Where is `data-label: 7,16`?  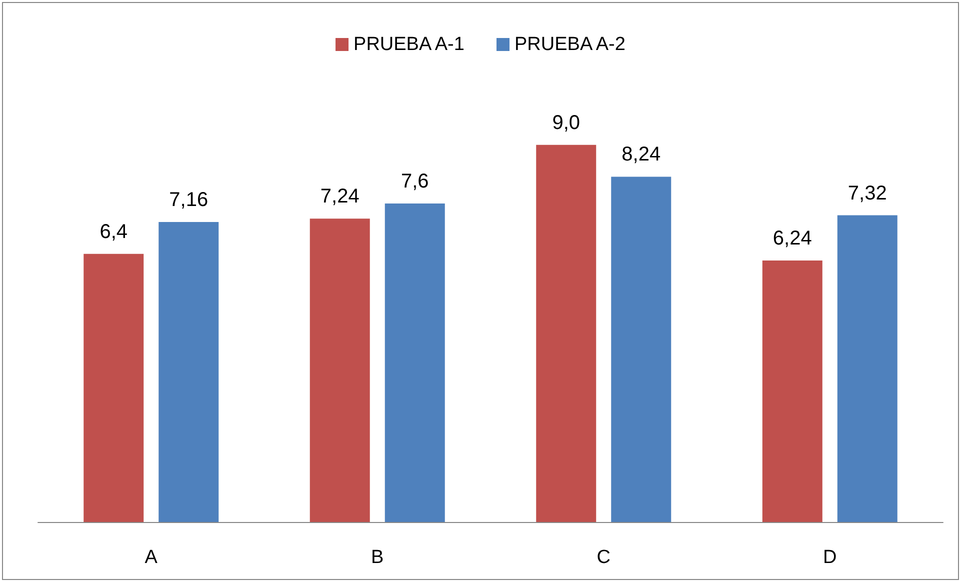
data-label: 7,16 is located at coordinates (188, 199).